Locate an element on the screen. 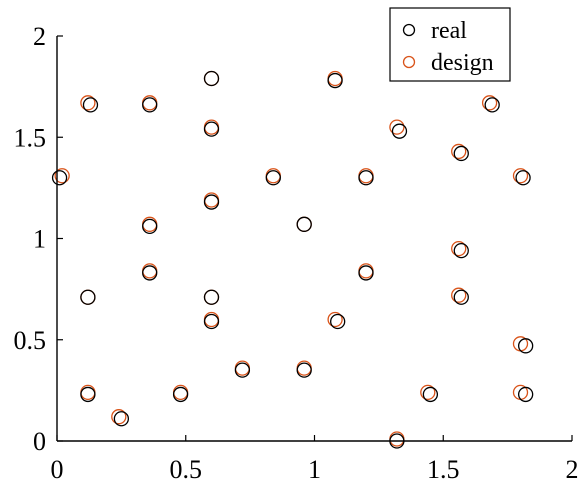 Image resolution: width=581 pixels, height=485 pixels. legend-label-real: real is located at coordinates (449, 31).